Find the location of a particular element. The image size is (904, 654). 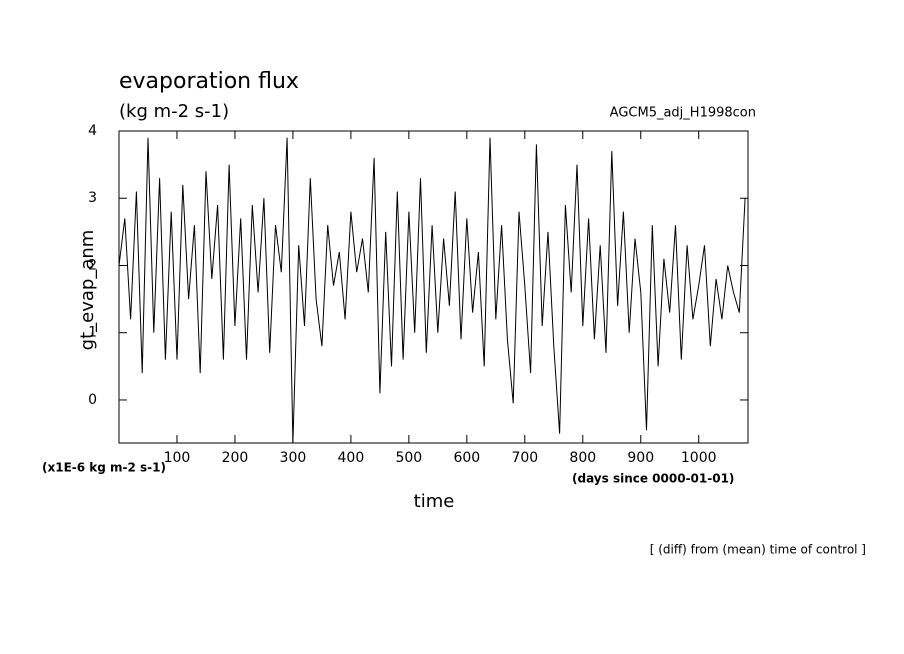

footer: [ (diff) from (mean) time of control ] is located at coordinates (758, 550).